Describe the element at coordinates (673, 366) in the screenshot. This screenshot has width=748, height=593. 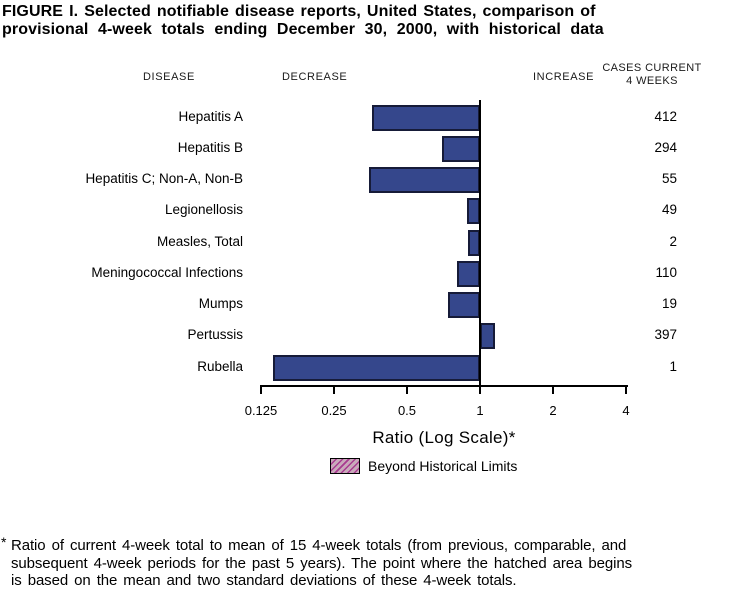
I see `cases-count: 1` at that location.